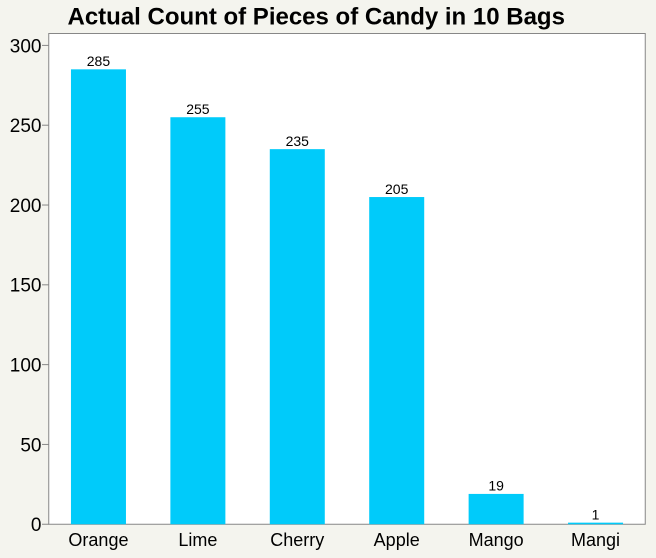 This screenshot has width=656, height=558. I want to click on svg-text: 19, so click(496, 486).